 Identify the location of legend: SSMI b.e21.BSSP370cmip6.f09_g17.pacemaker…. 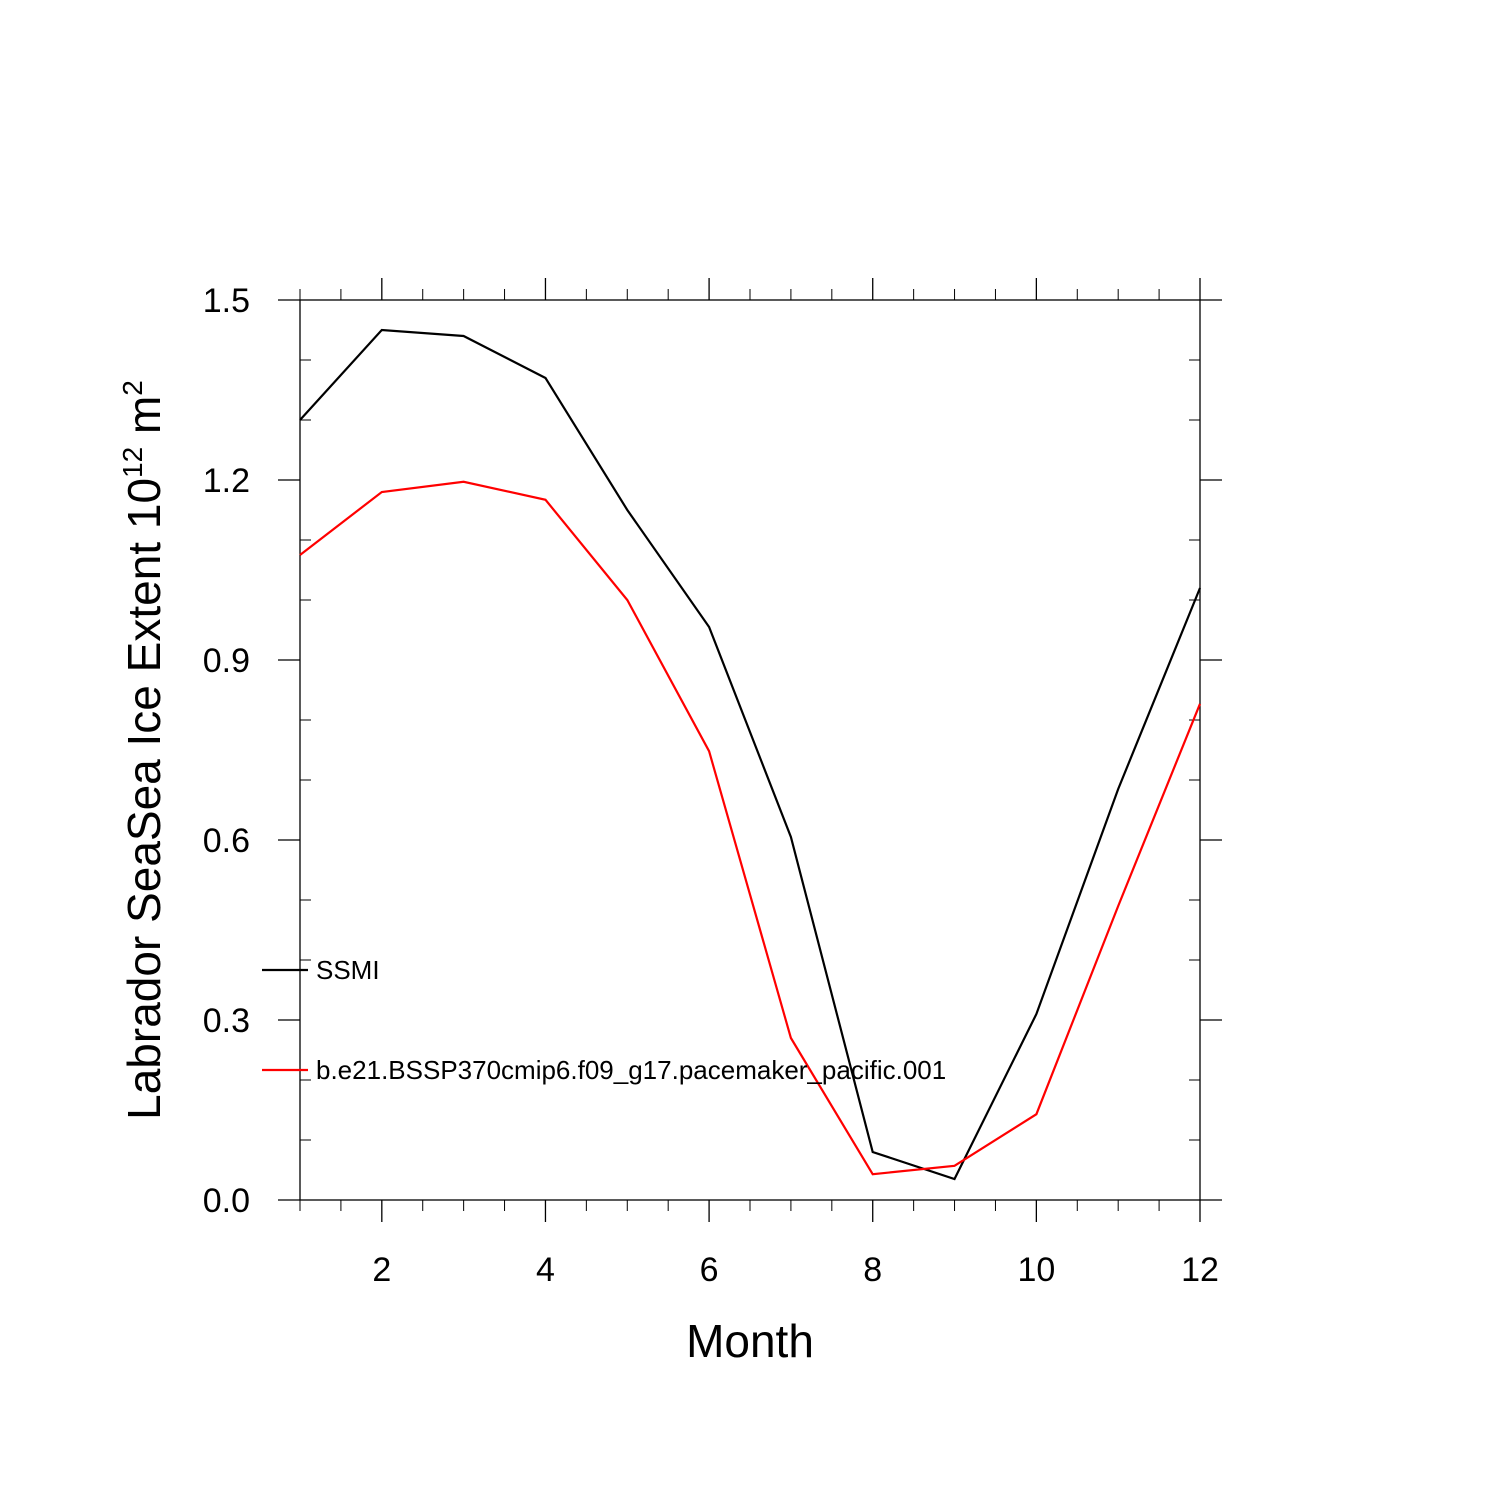
(604, 1020).